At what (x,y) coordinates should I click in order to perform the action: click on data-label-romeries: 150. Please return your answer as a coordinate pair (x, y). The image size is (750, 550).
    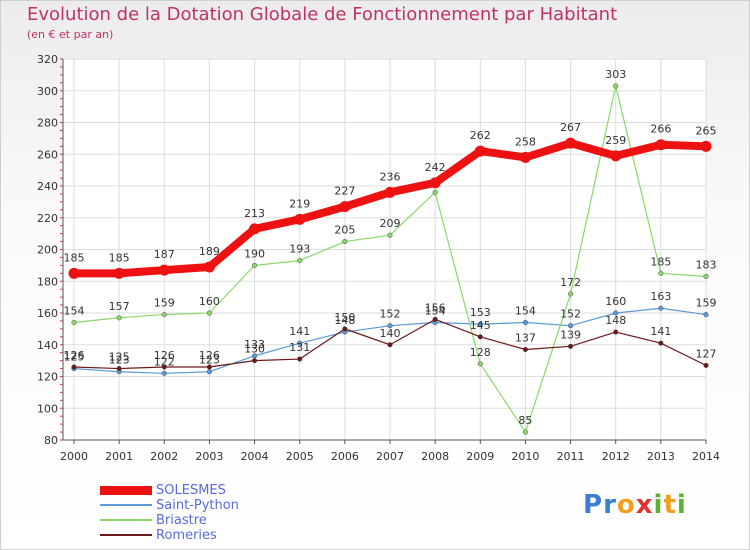
    Looking at the image, I should click on (344, 317).